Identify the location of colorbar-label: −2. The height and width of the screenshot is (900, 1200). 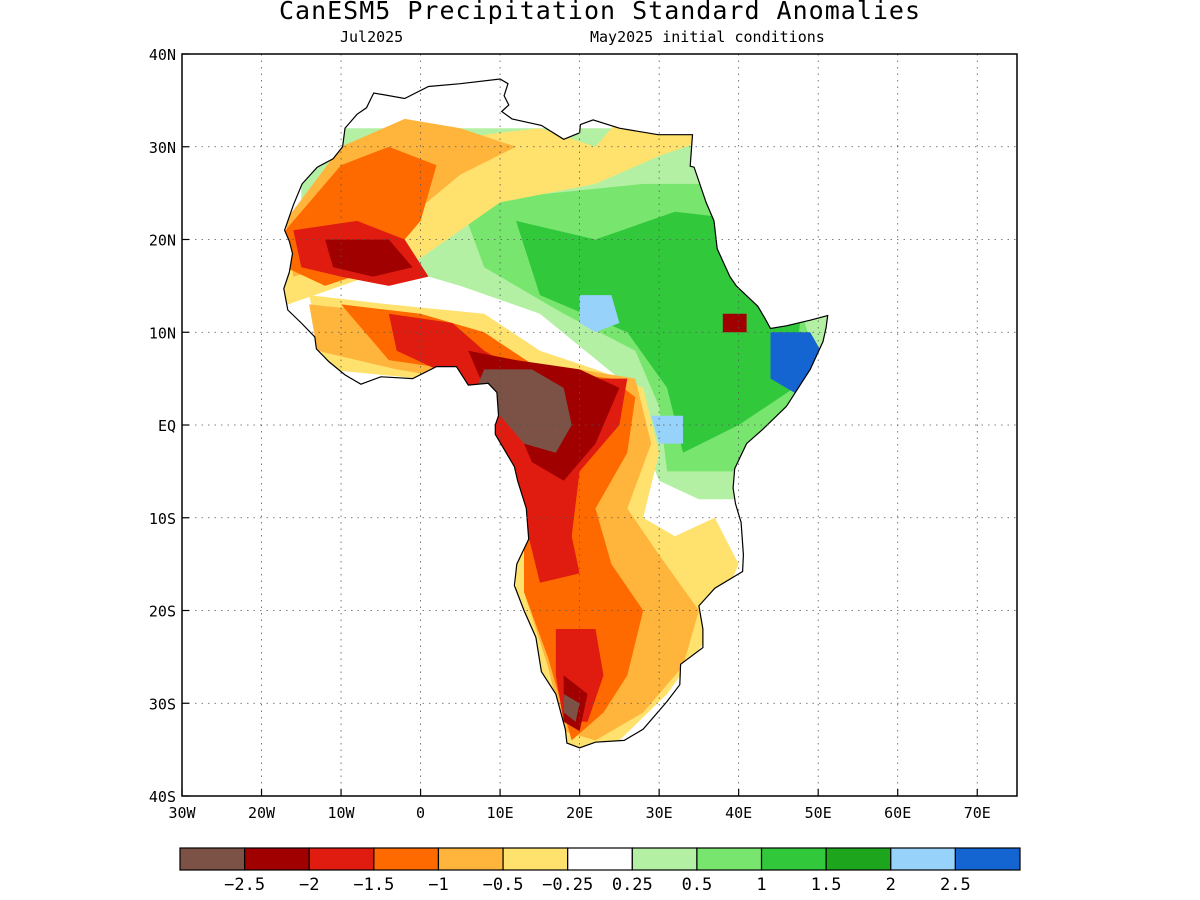
(309, 885).